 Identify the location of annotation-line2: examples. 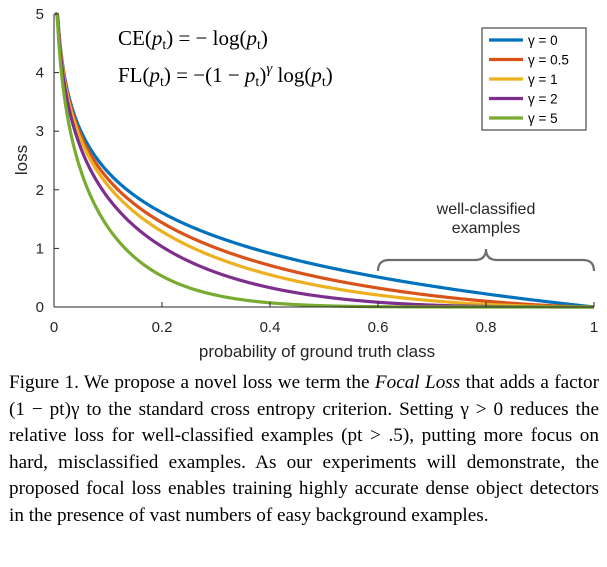
(486, 228).